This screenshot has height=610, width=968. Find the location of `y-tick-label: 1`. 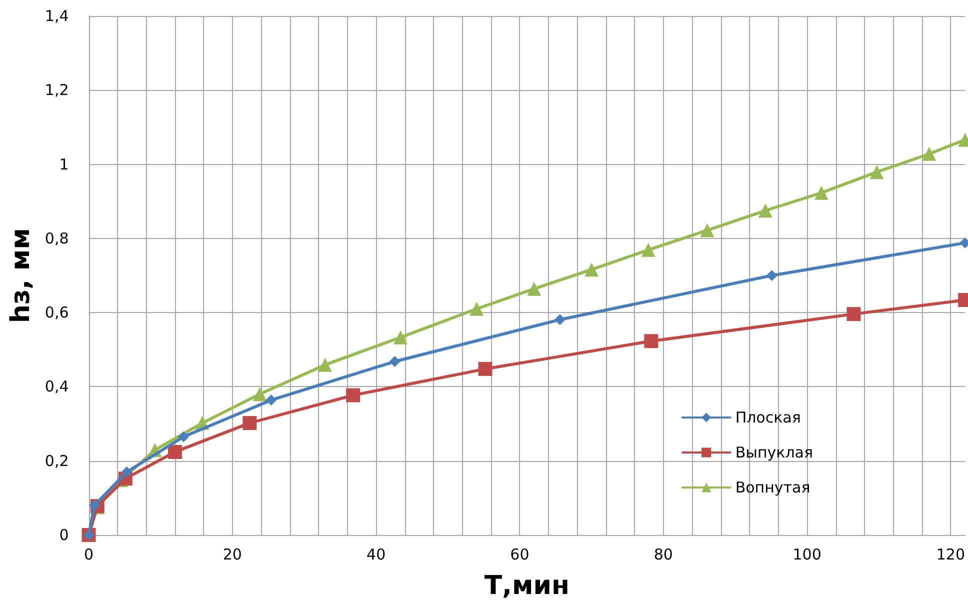

y-tick-label: 1 is located at coordinates (64, 164).